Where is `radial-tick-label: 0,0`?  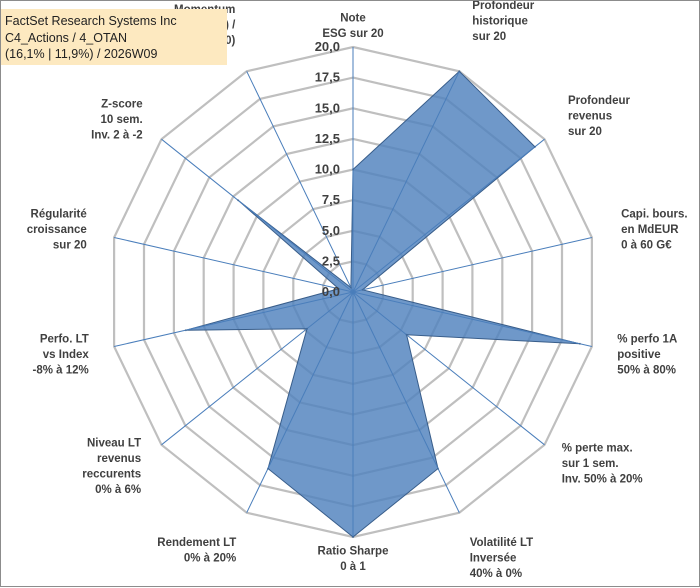 radial-tick-label: 0,0 is located at coordinates (331, 291).